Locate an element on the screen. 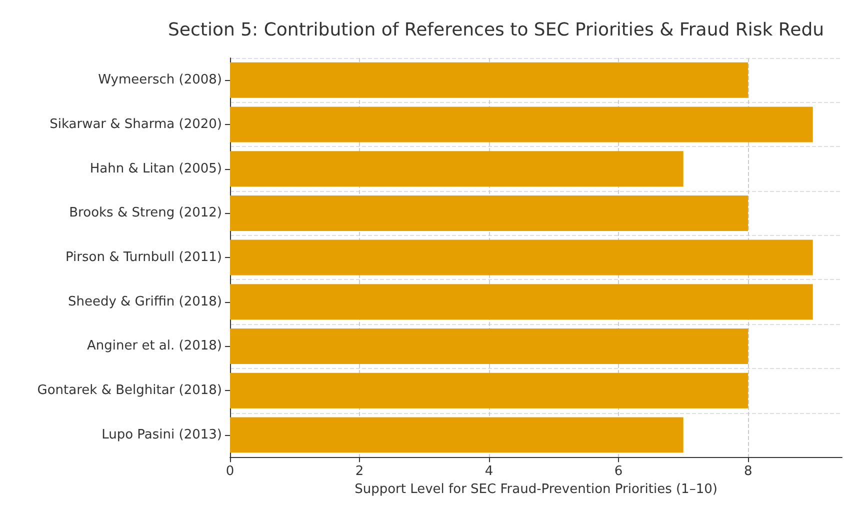  x-tick-label: 6 is located at coordinates (618, 472).